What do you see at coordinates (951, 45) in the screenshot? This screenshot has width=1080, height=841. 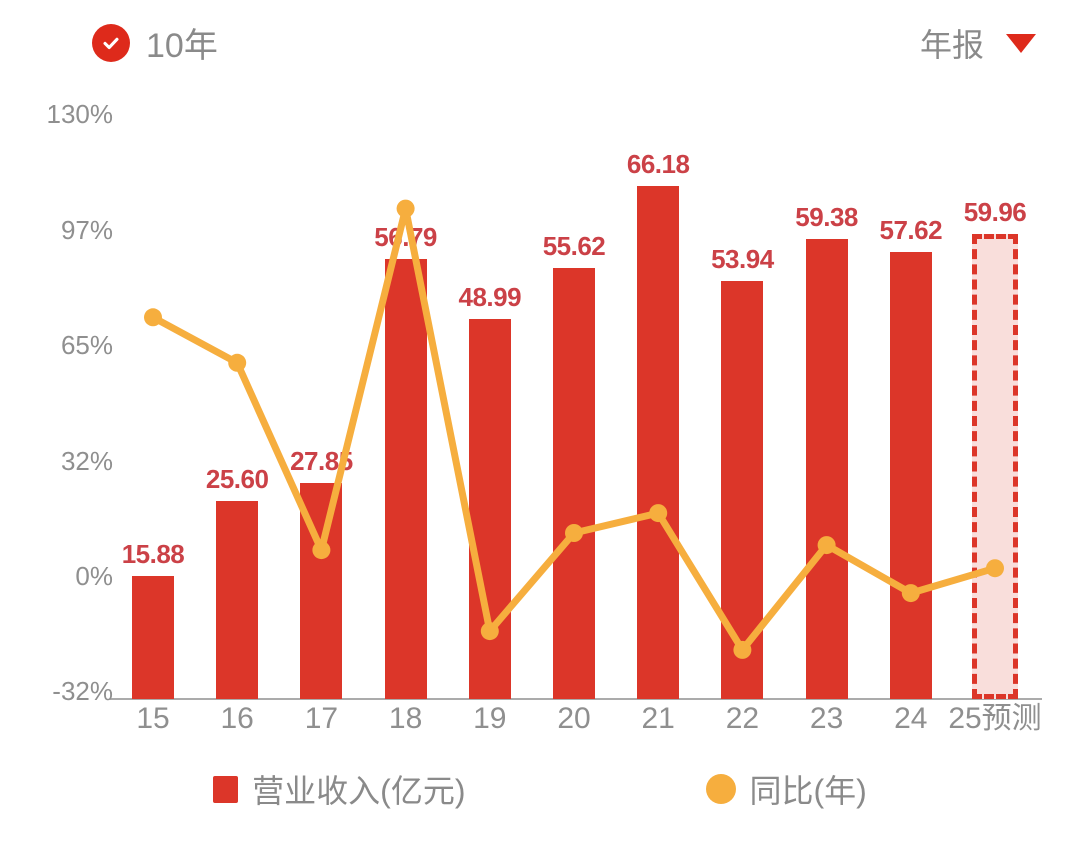 I see `report-type-label: 年报` at bounding box center [951, 45].